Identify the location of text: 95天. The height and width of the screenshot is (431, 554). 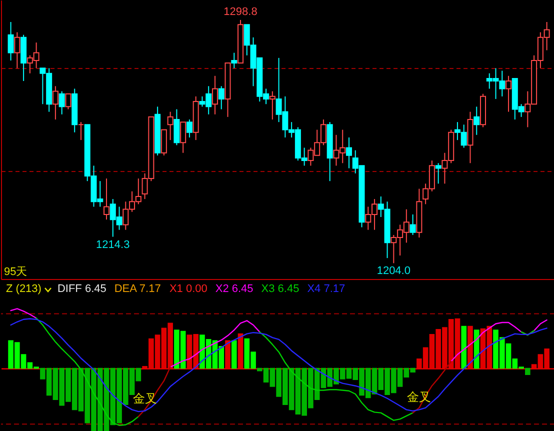
(16, 272).